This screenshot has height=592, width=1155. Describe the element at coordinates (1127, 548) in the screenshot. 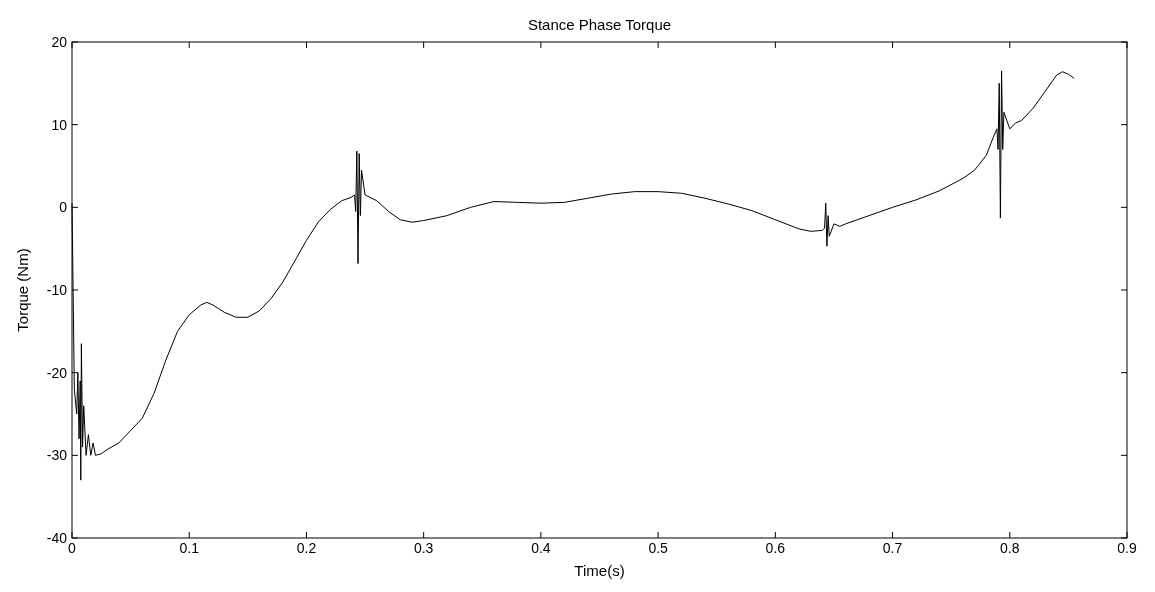

I see `x-tick-label: 0.9` at that location.